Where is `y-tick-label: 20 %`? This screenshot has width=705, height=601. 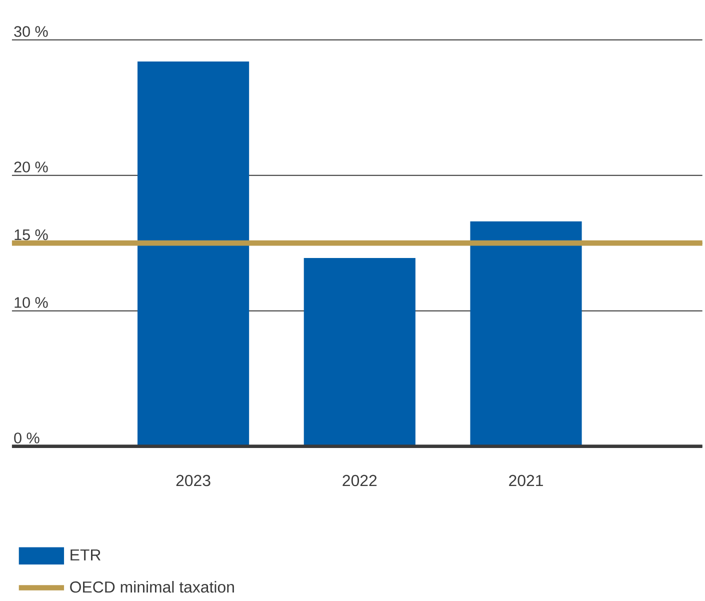
y-tick-label: 20 % is located at coordinates (31, 167).